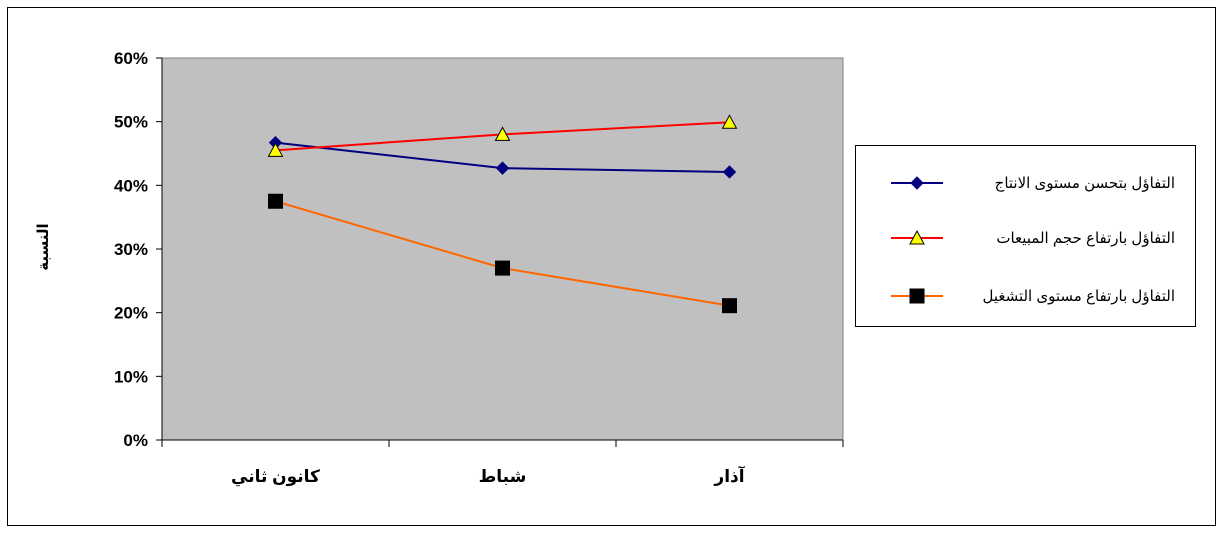 The width and height of the screenshot is (1223, 533). Describe the element at coordinates (131, 185) in the screenshot. I see `y-tick-label: 40%` at that location.